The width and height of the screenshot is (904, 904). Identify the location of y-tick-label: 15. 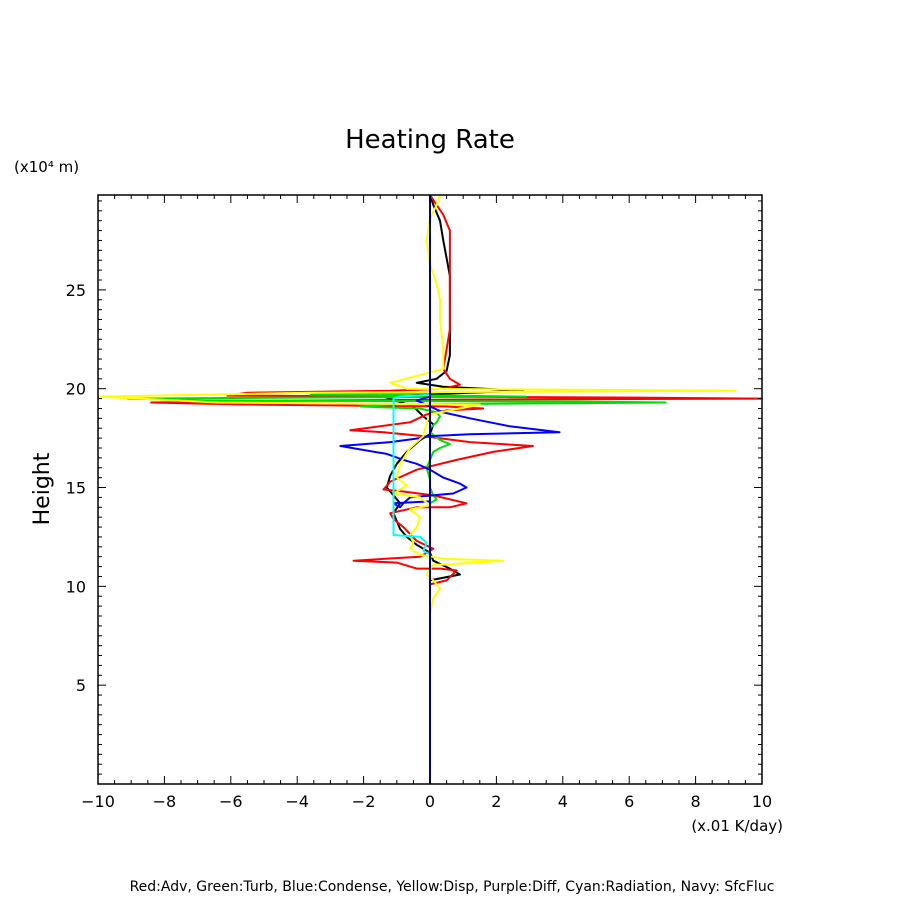
(76, 488).